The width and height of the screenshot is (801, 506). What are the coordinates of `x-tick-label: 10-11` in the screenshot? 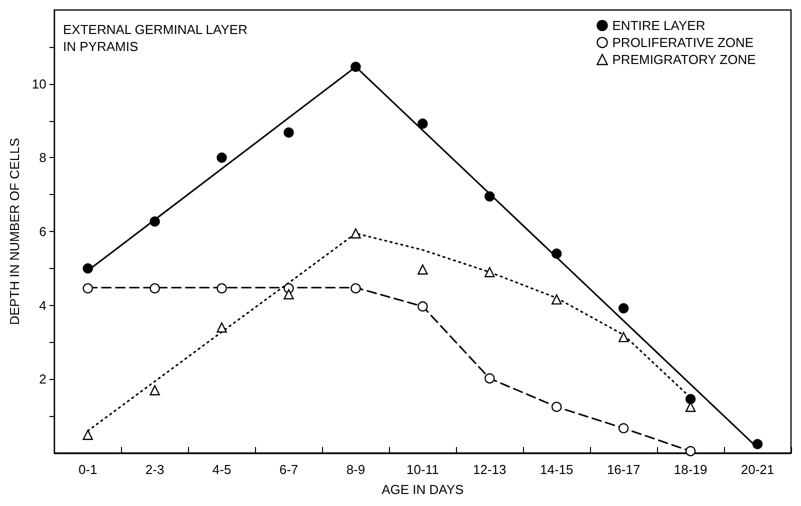 It's located at (422, 469).